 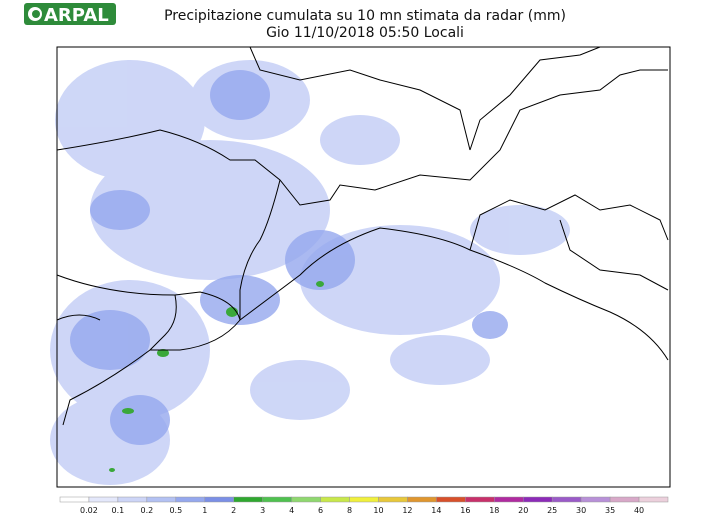 I want to click on legend-label: 30, so click(x=581, y=510).